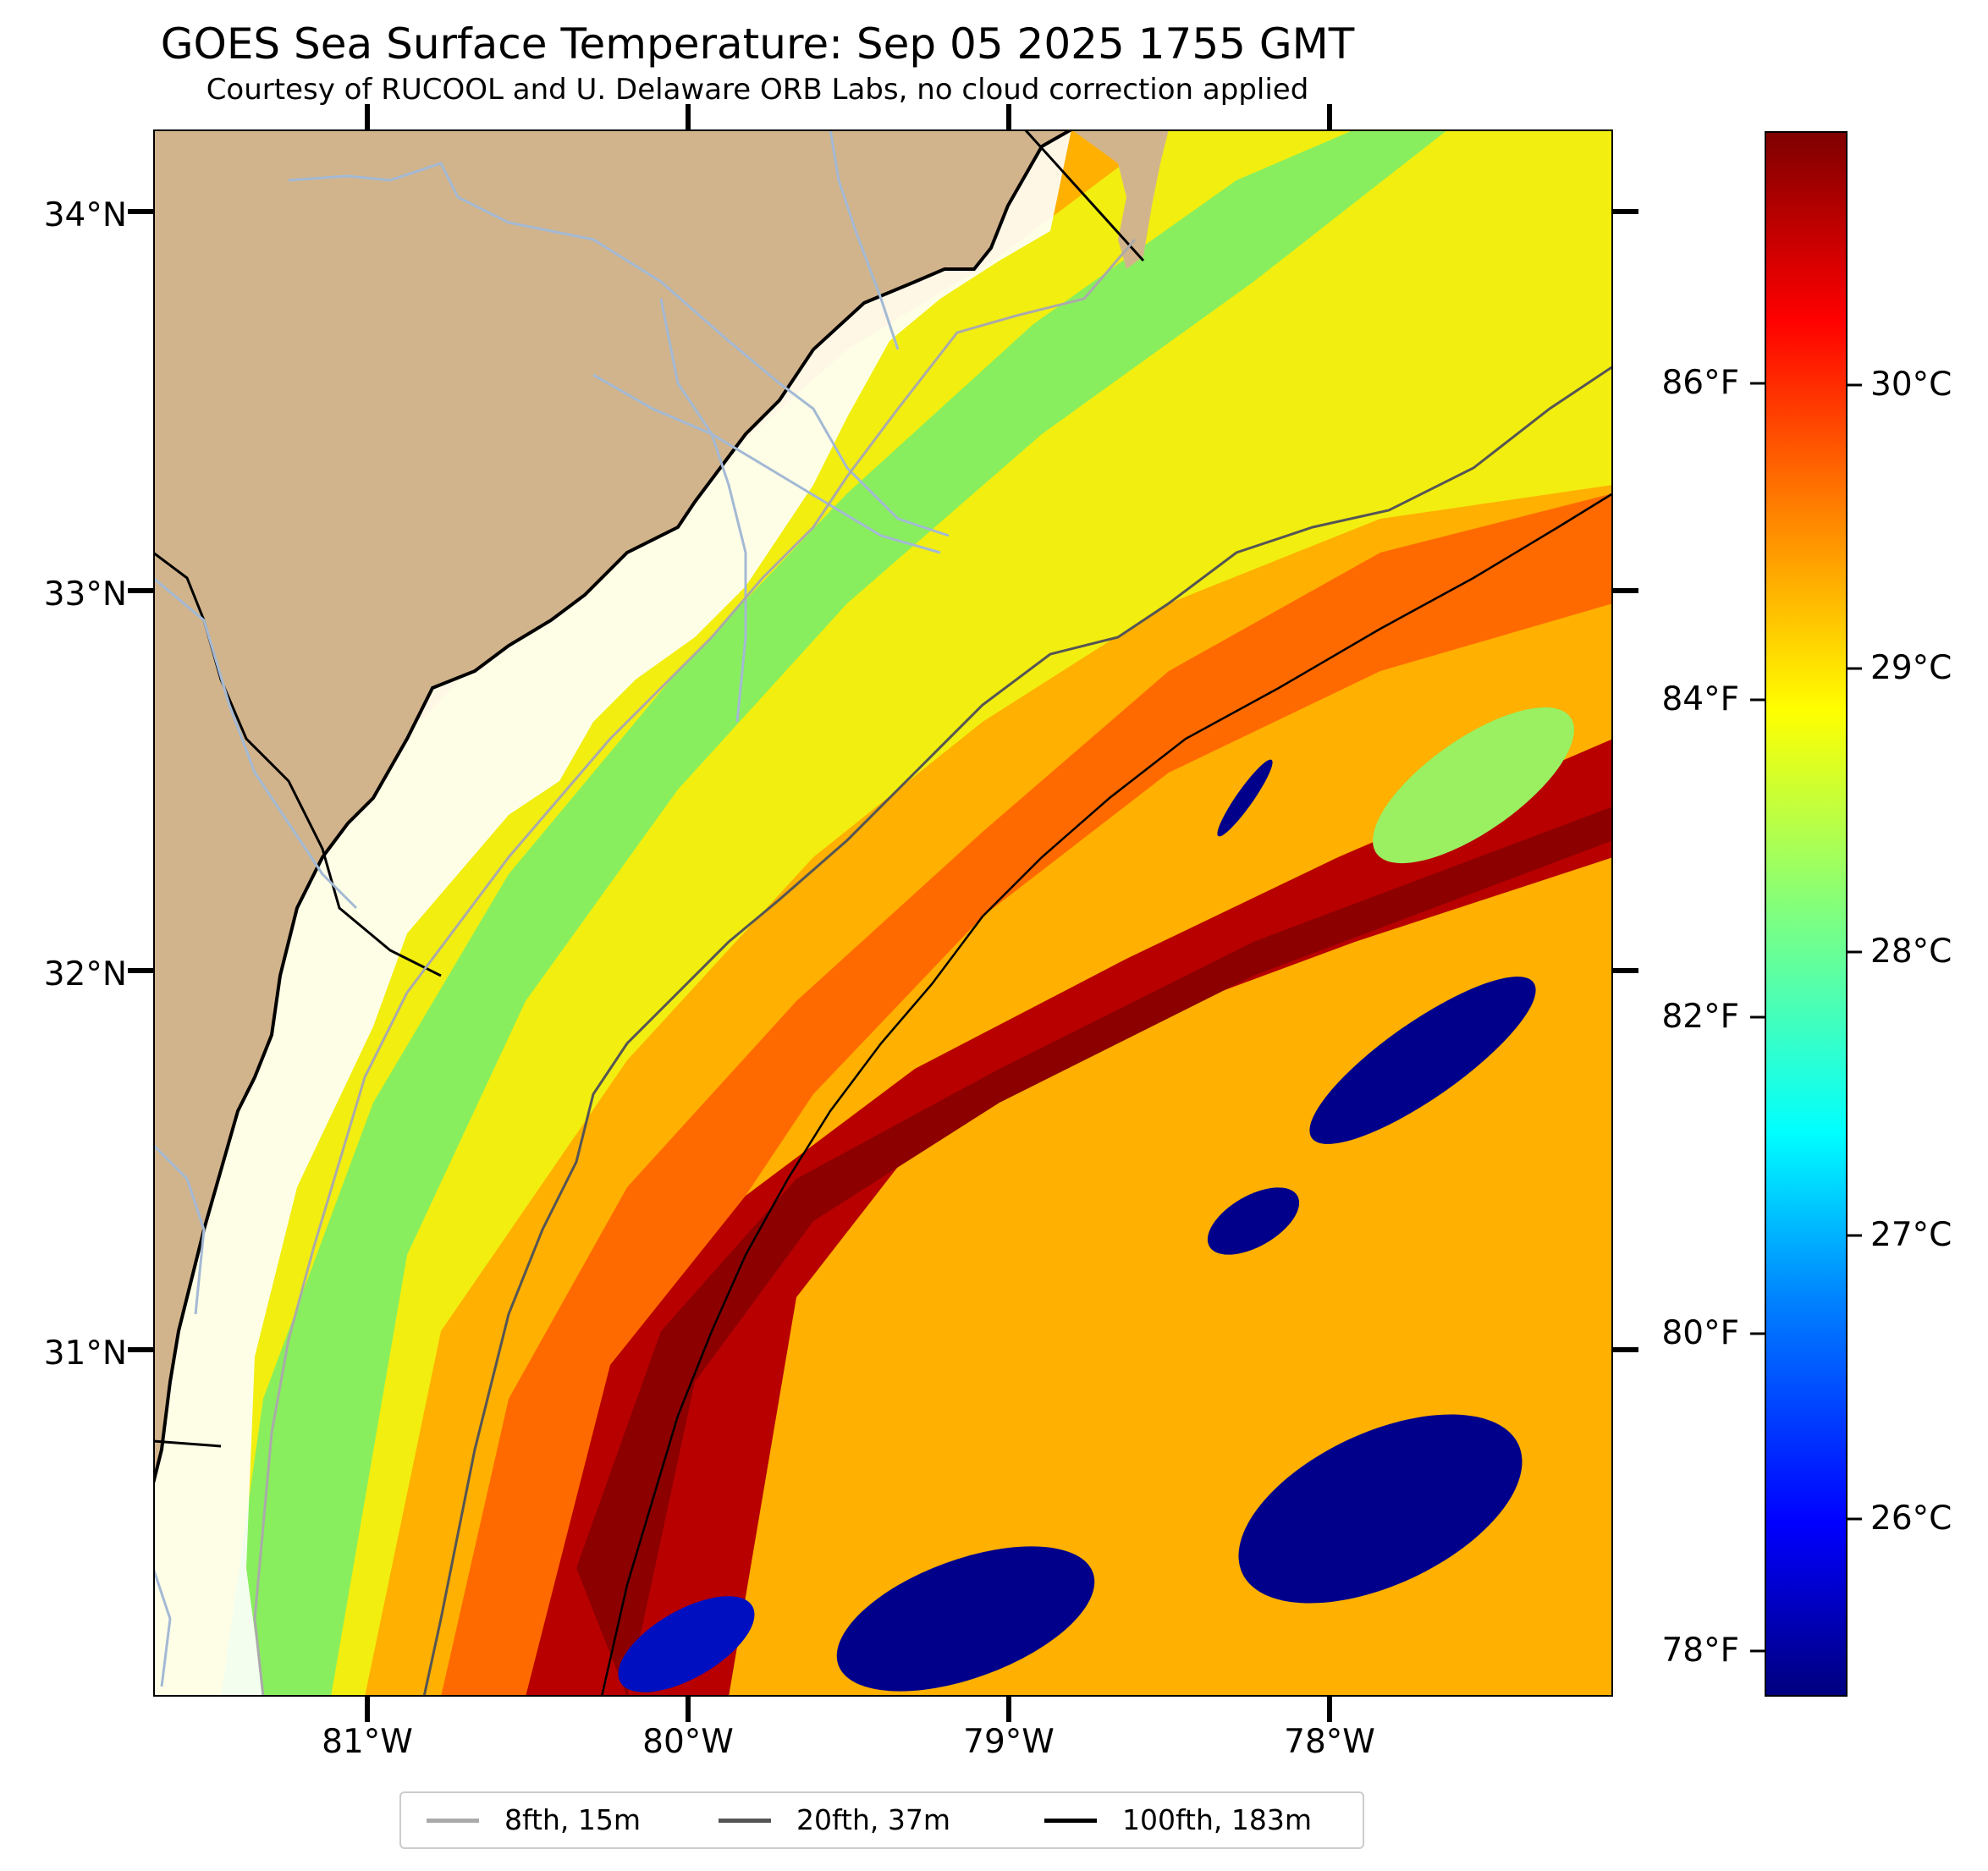  I want to click on isobath-legend: 8fth, 15m 20fth, 37m 100fth, 183m, so click(881, 1820).